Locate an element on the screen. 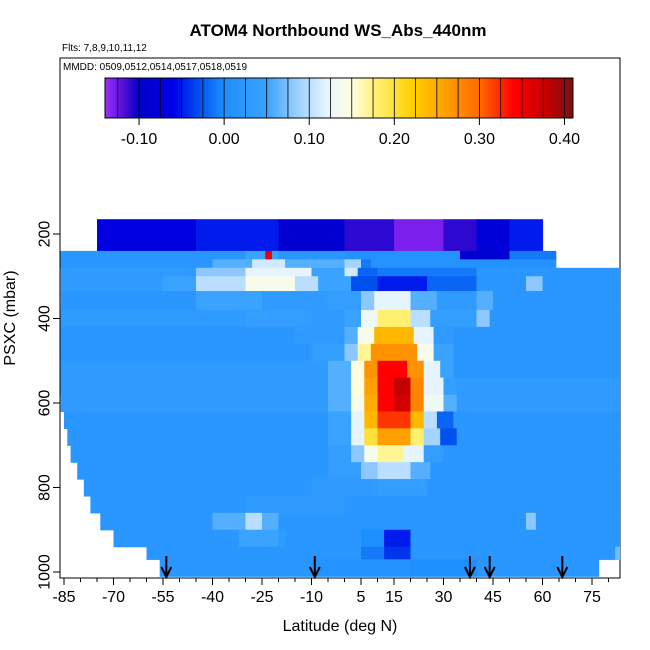 Image resolution: width=650 pixels, height=650 pixels. colorbar is located at coordinates (339, 98).